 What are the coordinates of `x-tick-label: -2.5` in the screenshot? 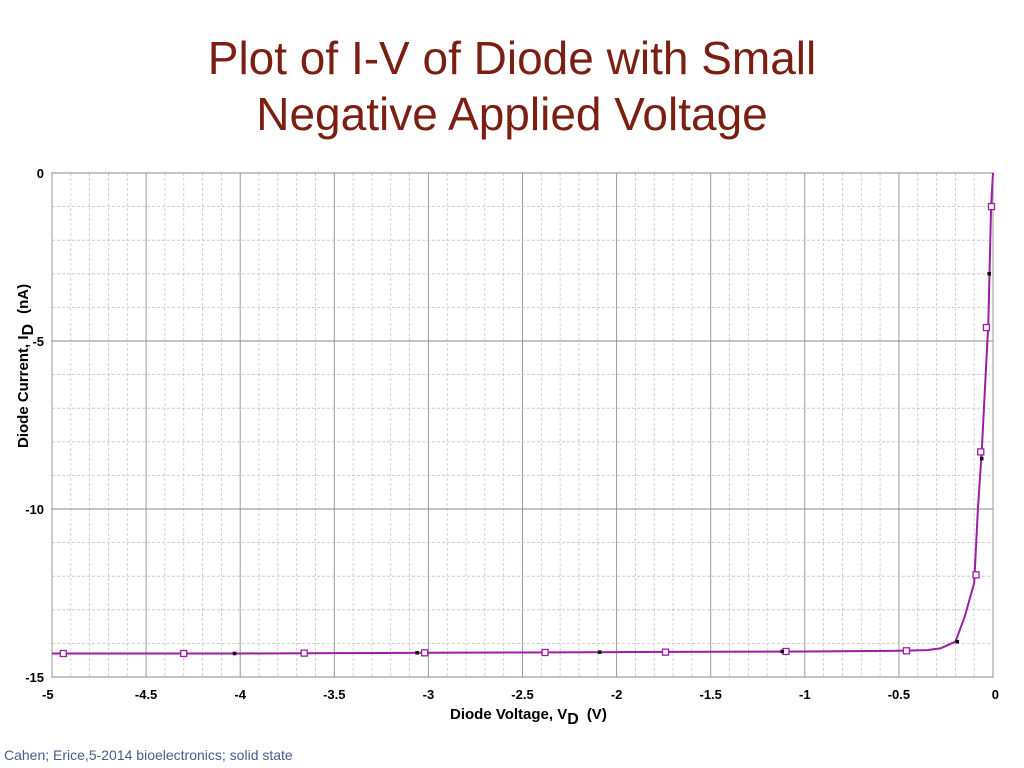 It's located at (522, 694).